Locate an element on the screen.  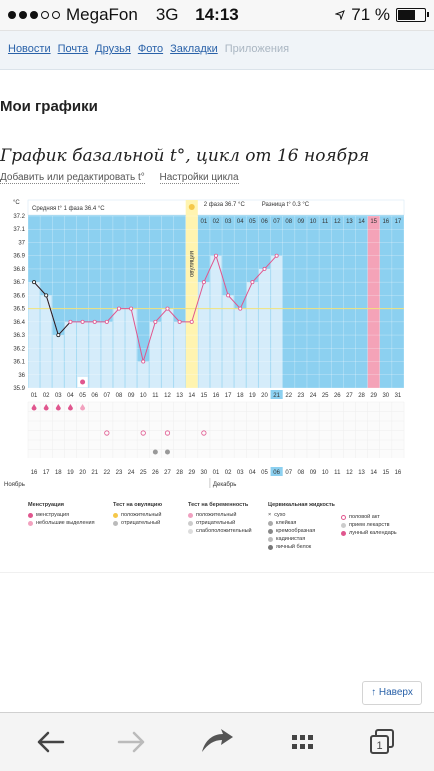
x-tick-label: 31 is located at coordinates (398, 396).